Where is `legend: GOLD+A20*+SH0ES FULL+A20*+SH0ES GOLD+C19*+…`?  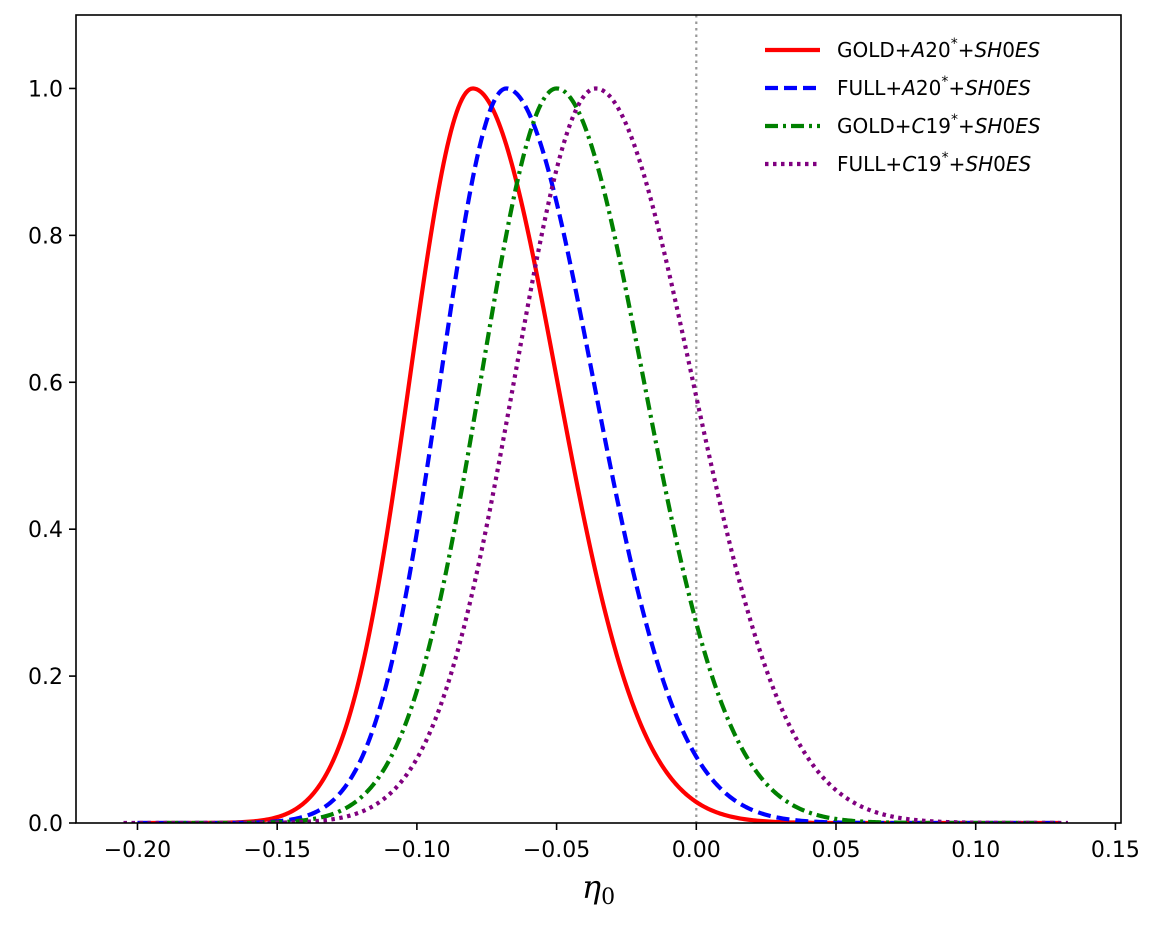
legend: GOLD+A20*+SH0ES FULL+A20*+SH0ES GOLD+C19*+… is located at coordinates (903, 106).